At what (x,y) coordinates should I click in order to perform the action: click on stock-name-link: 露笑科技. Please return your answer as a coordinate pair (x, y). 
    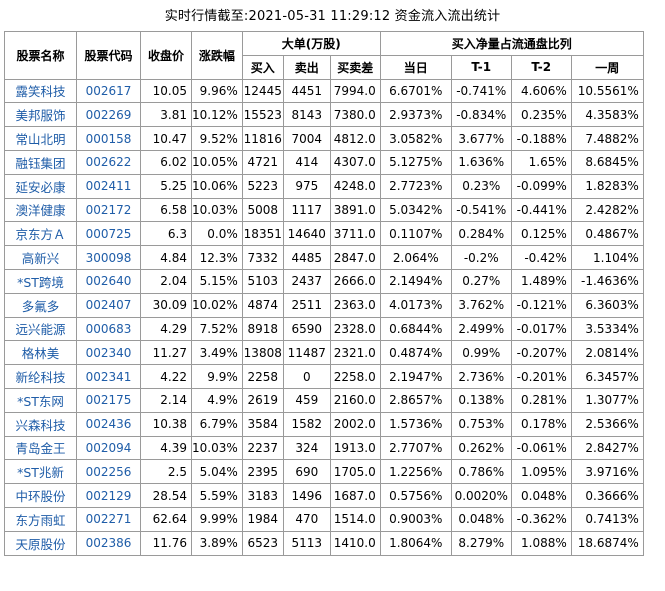
    Looking at the image, I should click on (40, 91).